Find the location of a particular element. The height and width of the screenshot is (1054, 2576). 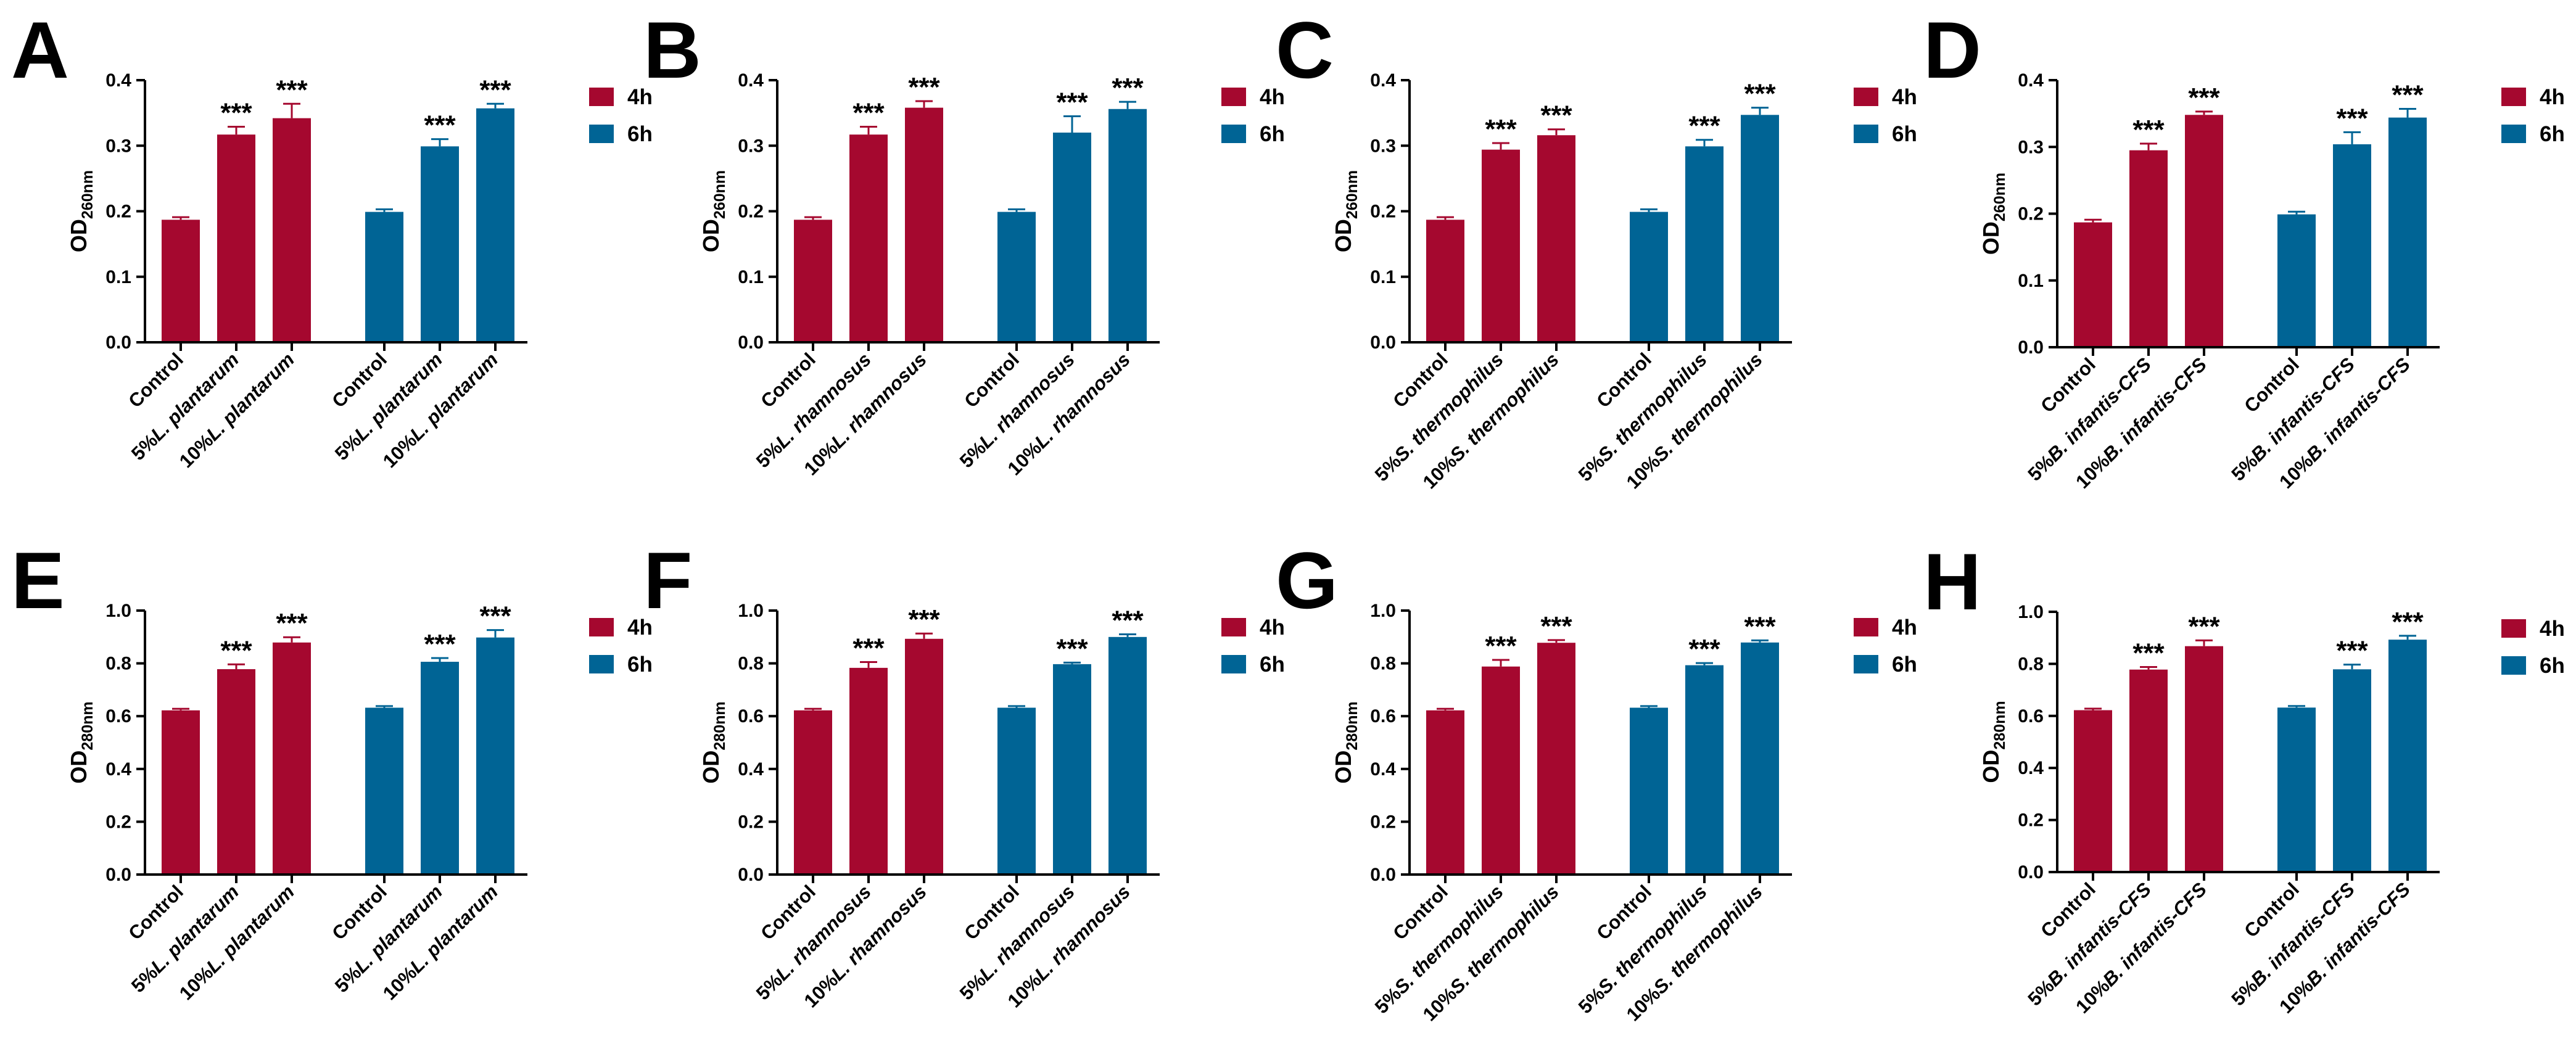

panel-letter: G is located at coordinates (1307, 580).